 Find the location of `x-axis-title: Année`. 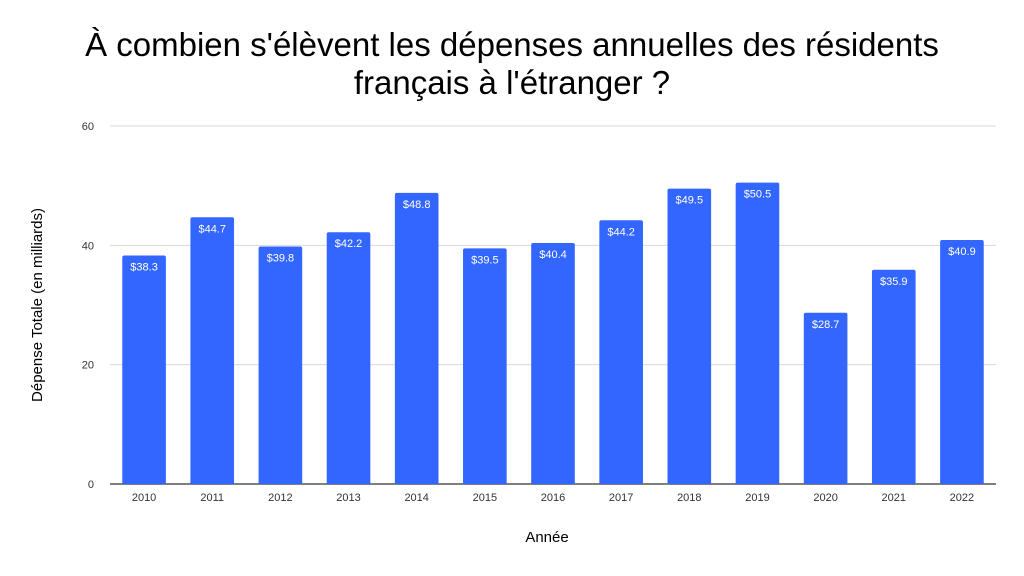

x-axis-title: Année is located at coordinates (546, 537).